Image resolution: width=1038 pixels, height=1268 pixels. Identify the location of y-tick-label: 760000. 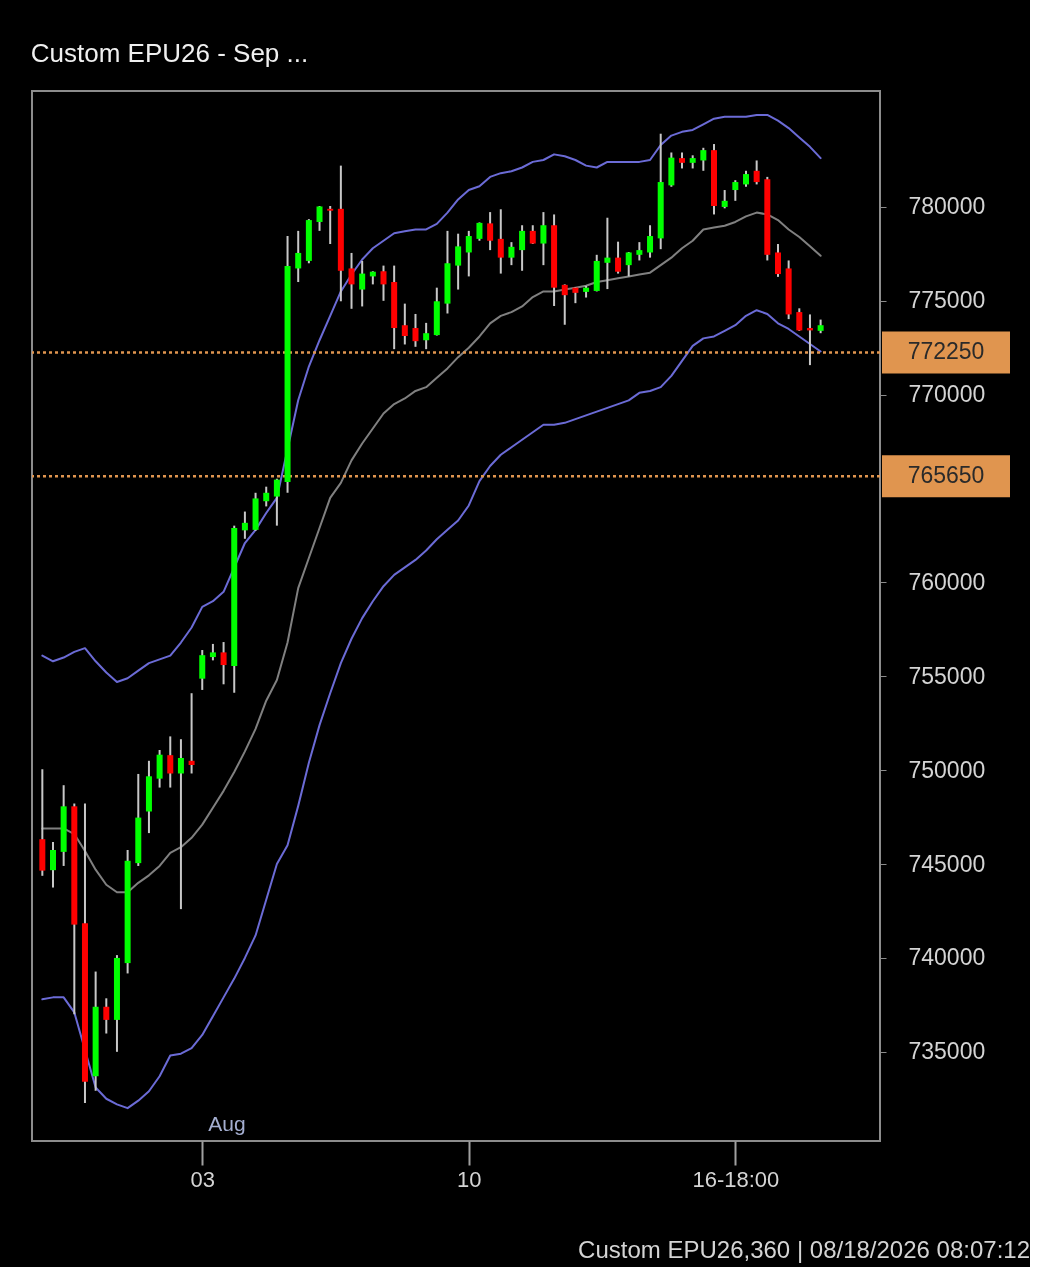
(947, 581).